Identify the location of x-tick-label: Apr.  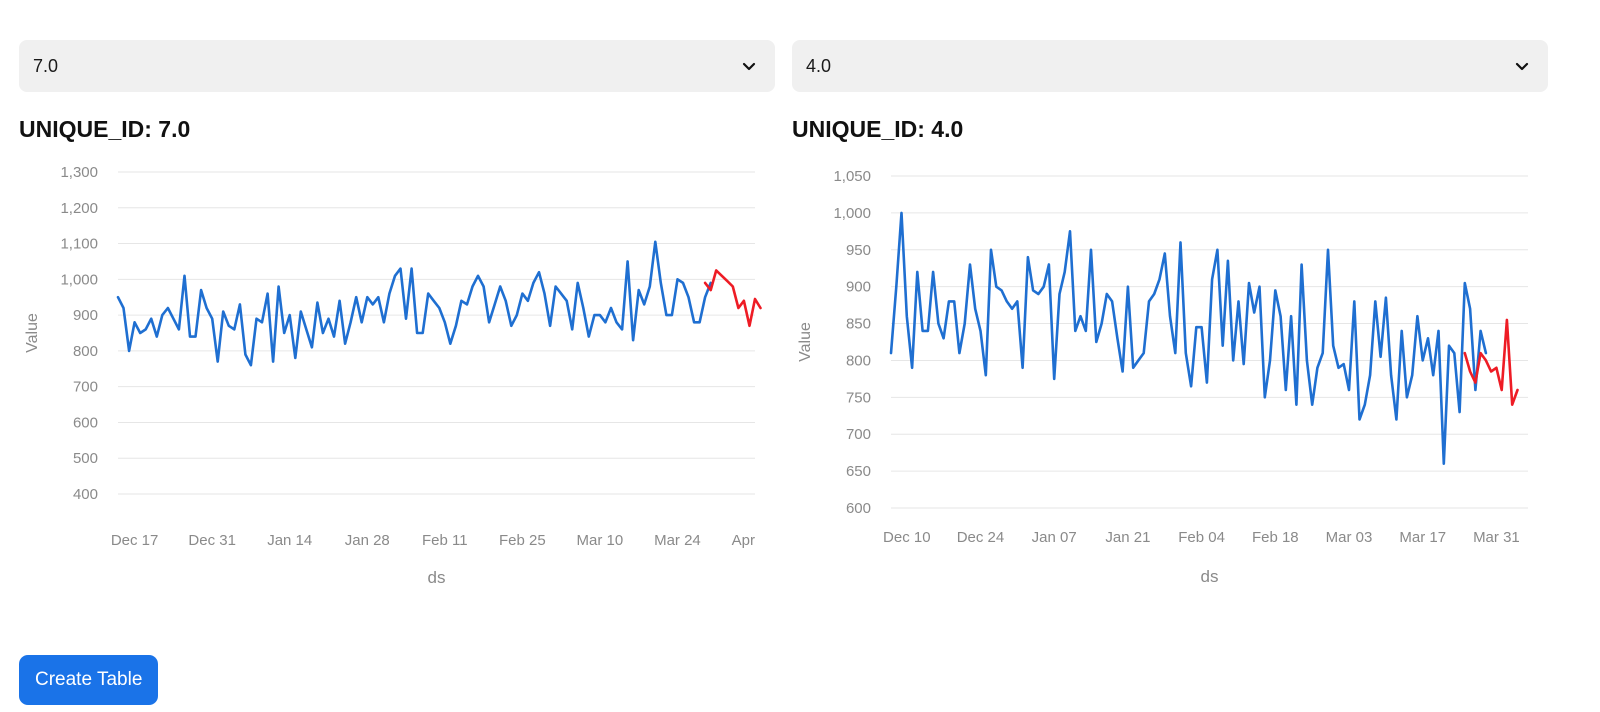
(743, 540).